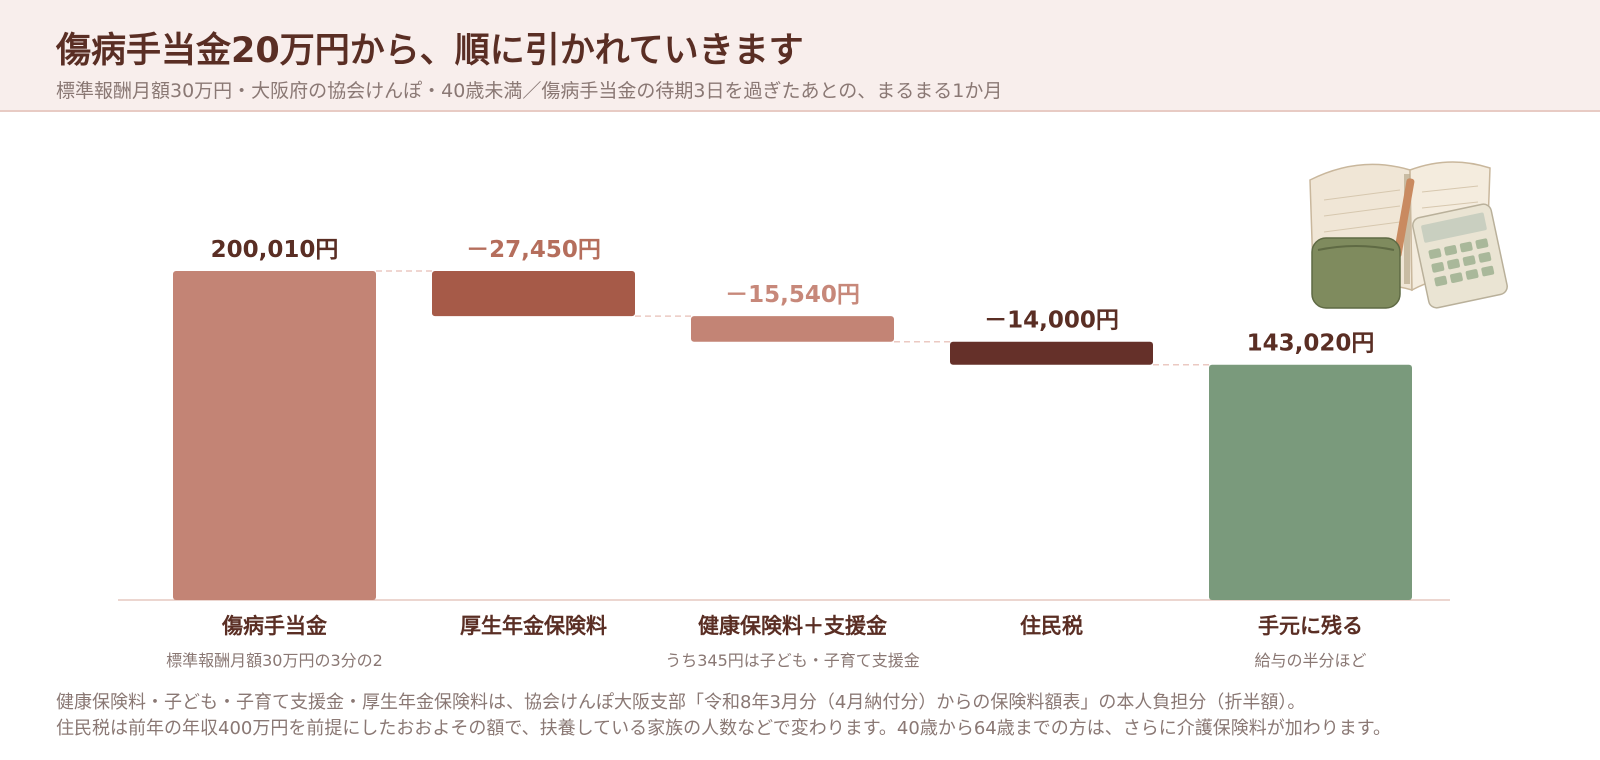 This screenshot has height=760, width=1600. I want to click on category-label: 傷病手当金, so click(274, 626).